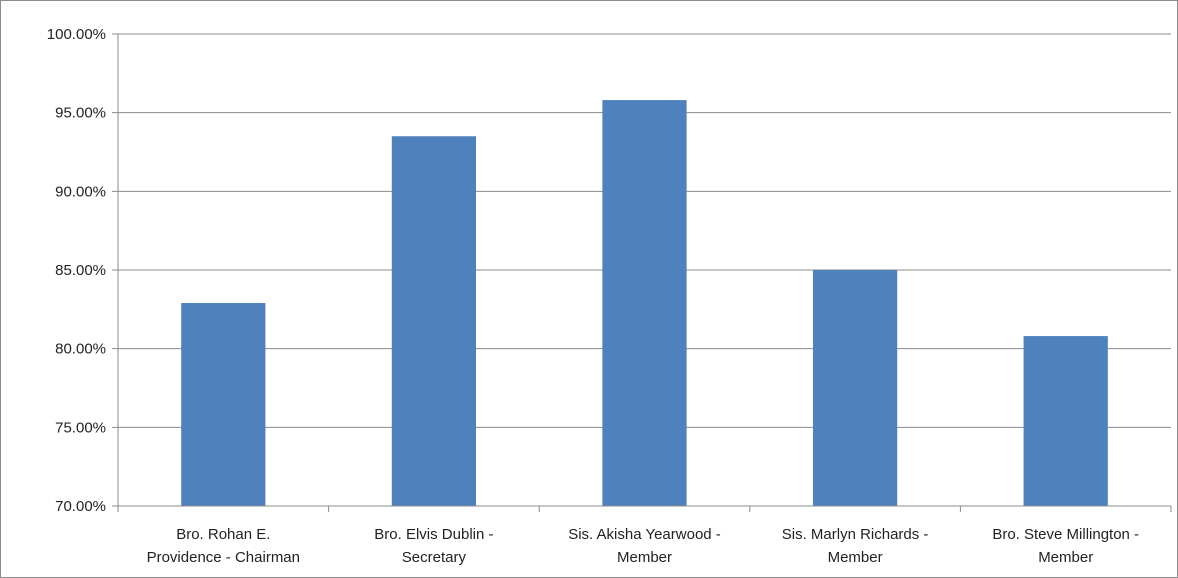 This screenshot has width=1178, height=578. Describe the element at coordinates (80, 506) in the screenshot. I see `y-tick-label: 70.00%` at that location.